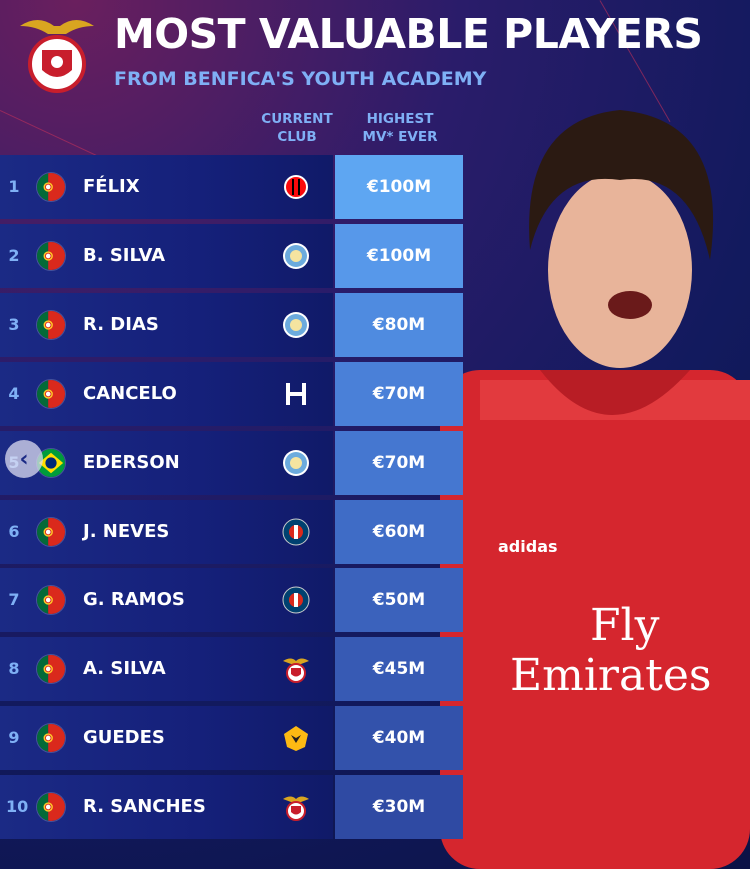  What do you see at coordinates (231, 255) in the screenshot?
I see `table-row: 2 B. SILVA €100M` at bounding box center [231, 255].